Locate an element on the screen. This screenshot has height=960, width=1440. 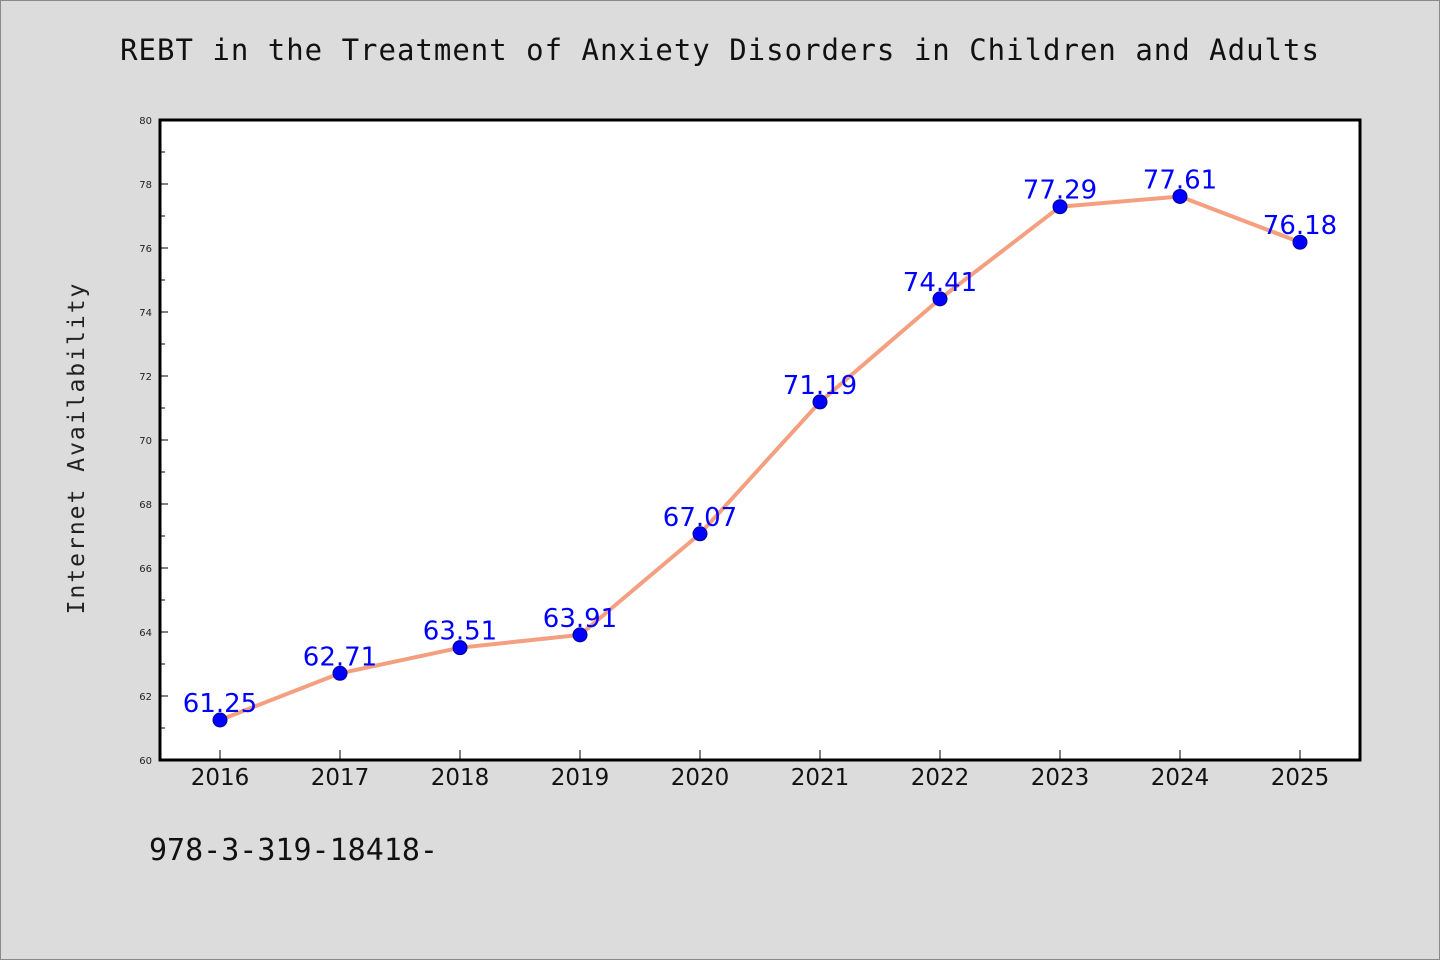
y-tick-label: 62 is located at coordinates (145, 697).